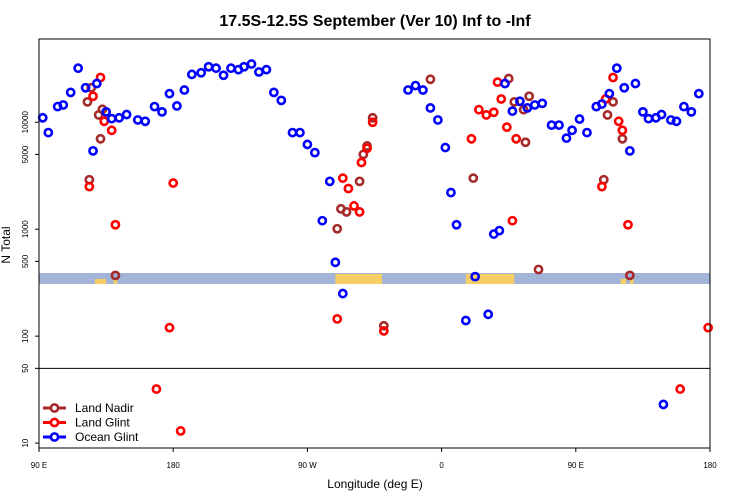 This screenshot has height=500, width=750. What do you see at coordinates (107, 437) in the screenshot?
I see `legend-label-ocean-glint: Ocean Glint` at bounding box center [107, 437].